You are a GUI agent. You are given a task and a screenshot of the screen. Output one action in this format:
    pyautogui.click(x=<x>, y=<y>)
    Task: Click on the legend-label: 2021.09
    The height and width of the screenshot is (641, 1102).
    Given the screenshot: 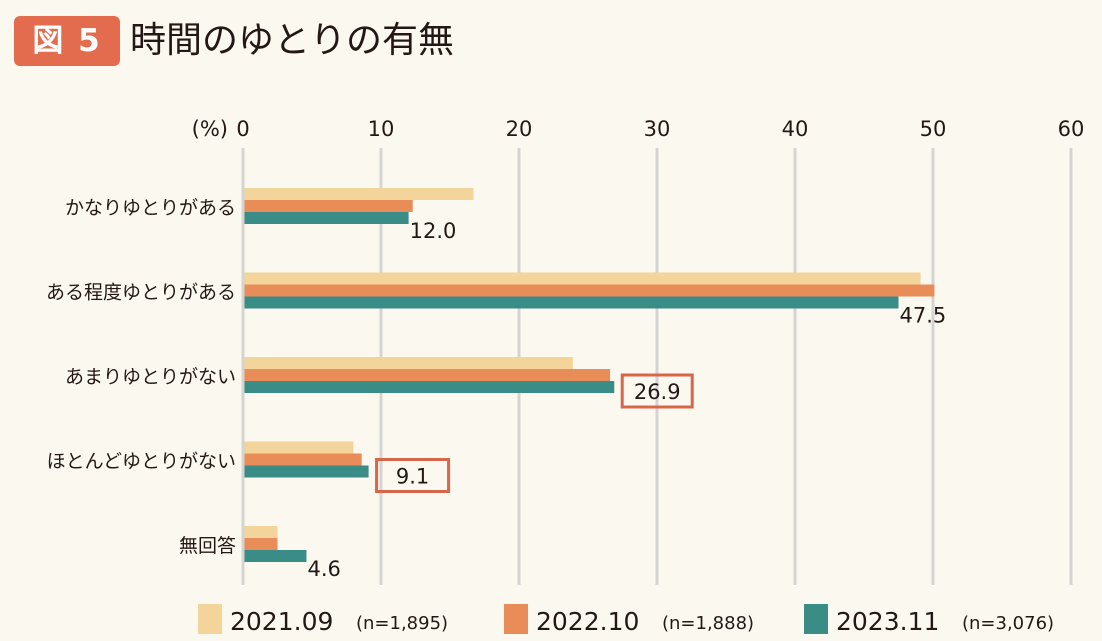 What is the action you would take?
    pyautogui.click(x=281, y=621)
    